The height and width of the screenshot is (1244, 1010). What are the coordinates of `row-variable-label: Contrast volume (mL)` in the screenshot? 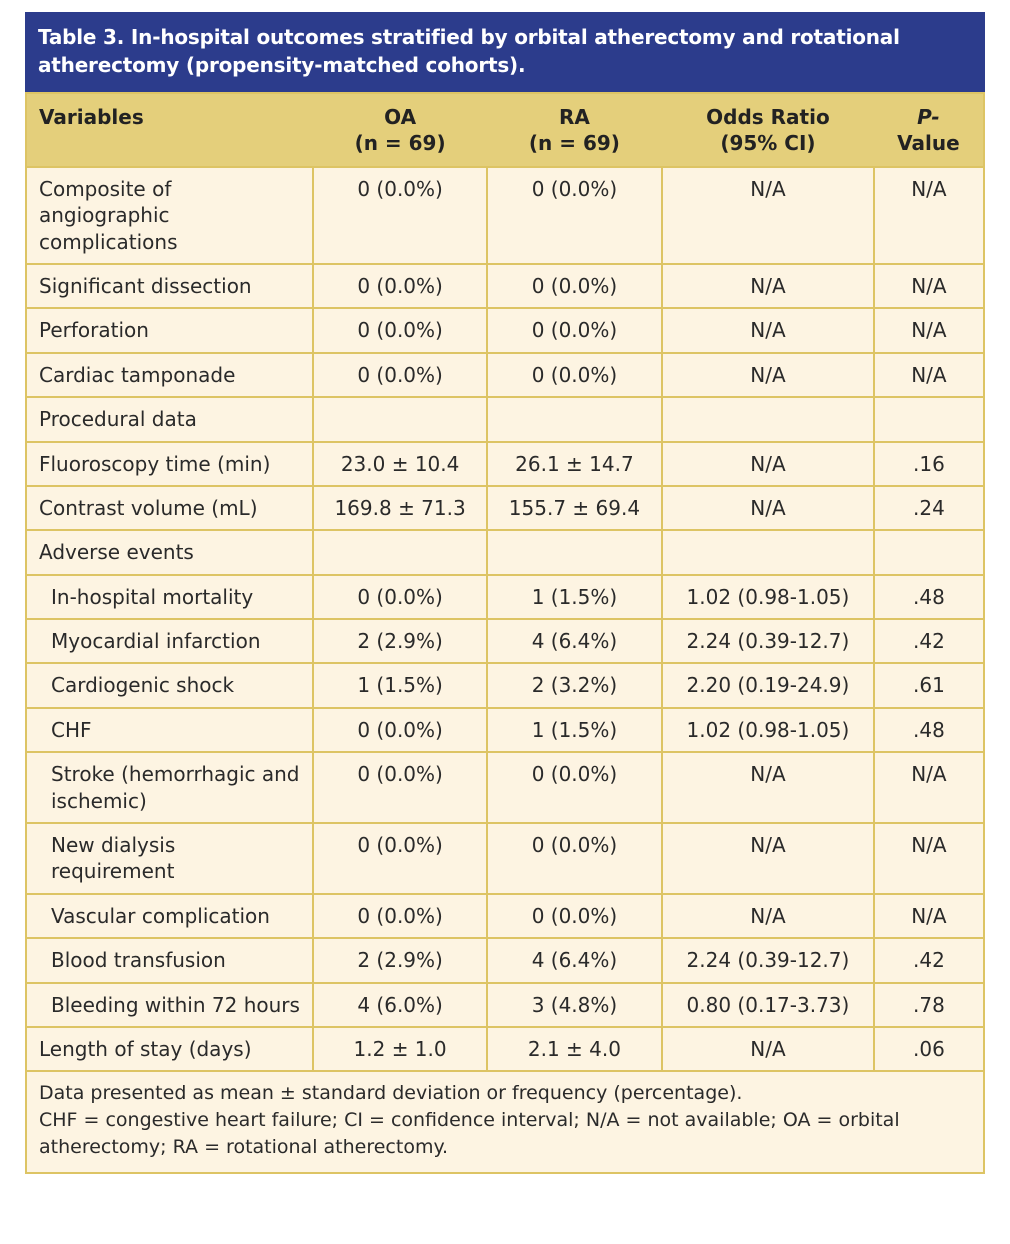 It's located at (169, 508).